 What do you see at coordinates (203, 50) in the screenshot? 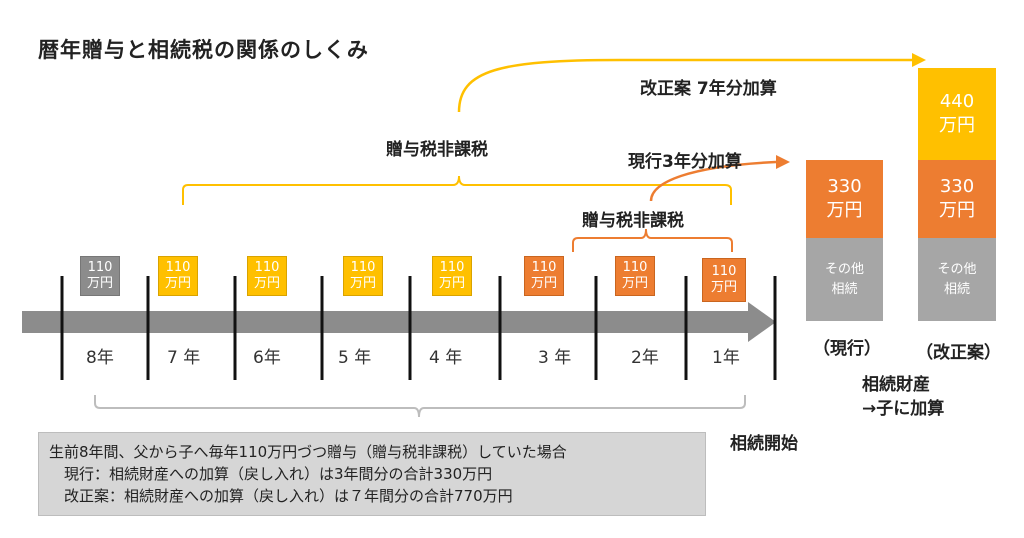
I see `page-title: 暦年贈与と相続税の関係のしくみ` at bounding box center [203, 50].